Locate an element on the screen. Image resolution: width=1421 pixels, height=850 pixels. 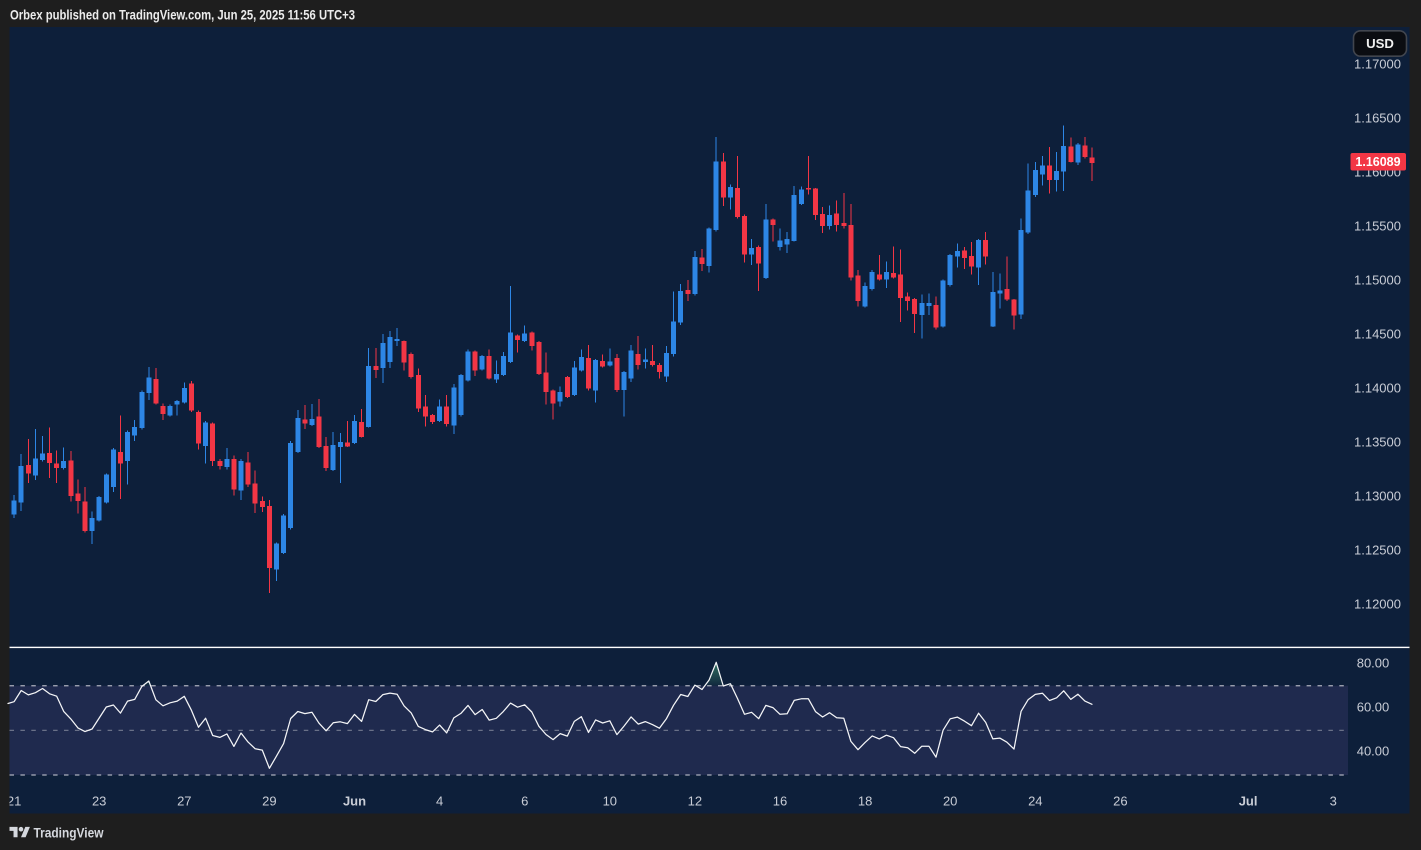
svg-text: 6 is located at coordinates (524, 801).